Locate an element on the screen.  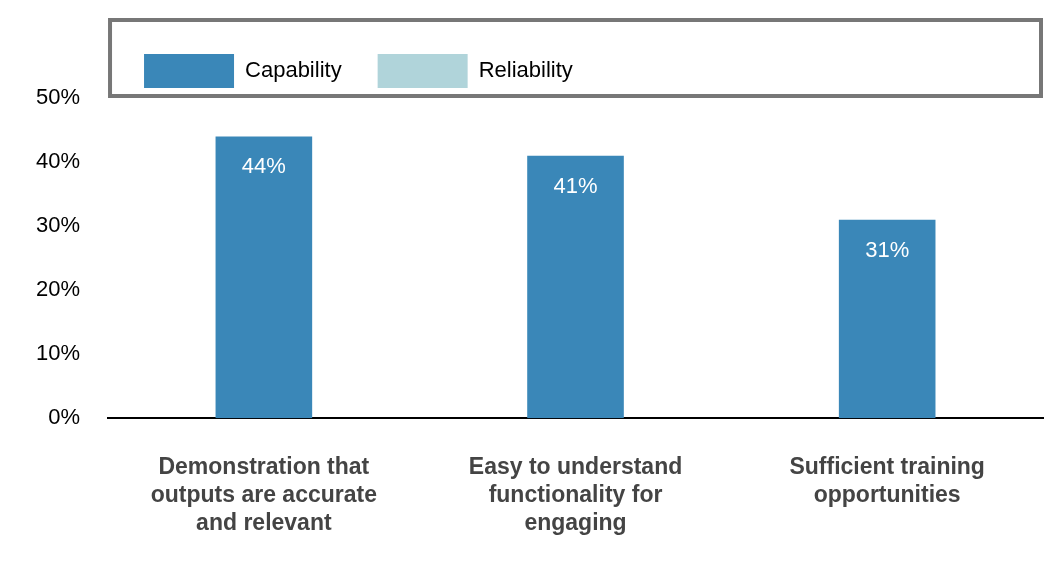
legend-label: Capability is located at coordinates (293, 70).